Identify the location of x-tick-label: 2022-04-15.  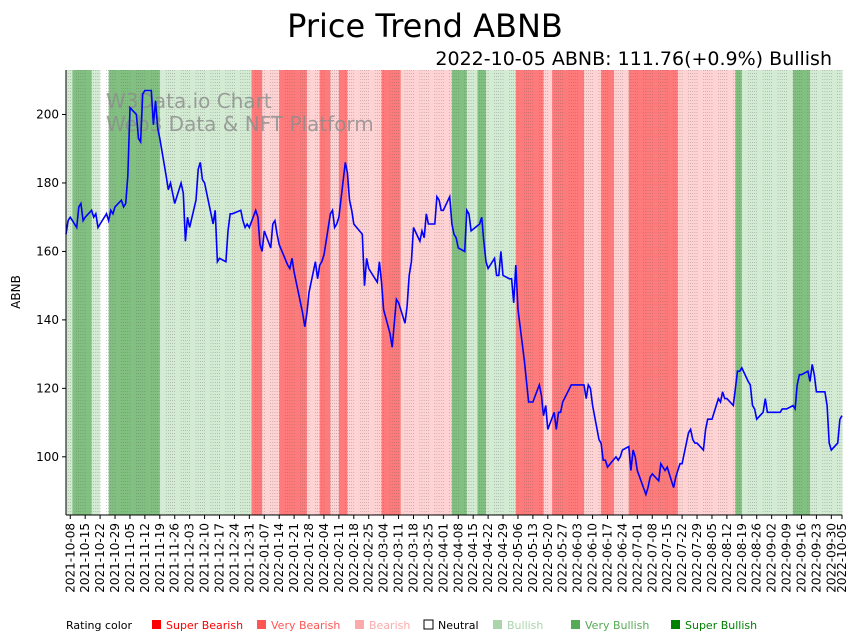
(473, 558).